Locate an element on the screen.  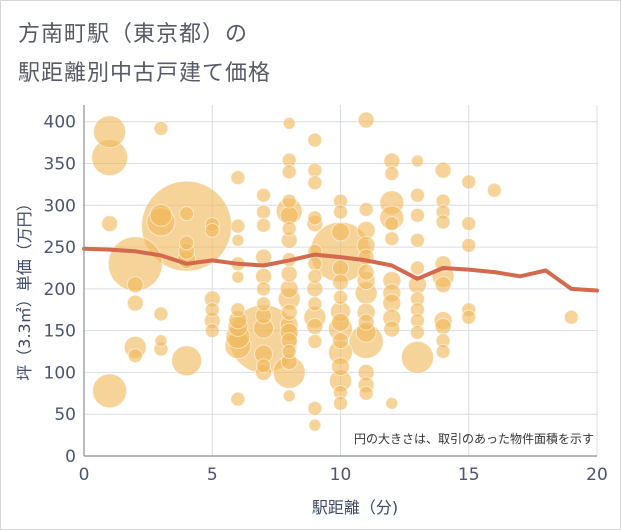
x-axis-title: 駅距離（分) is located at coordinates (355, 507).